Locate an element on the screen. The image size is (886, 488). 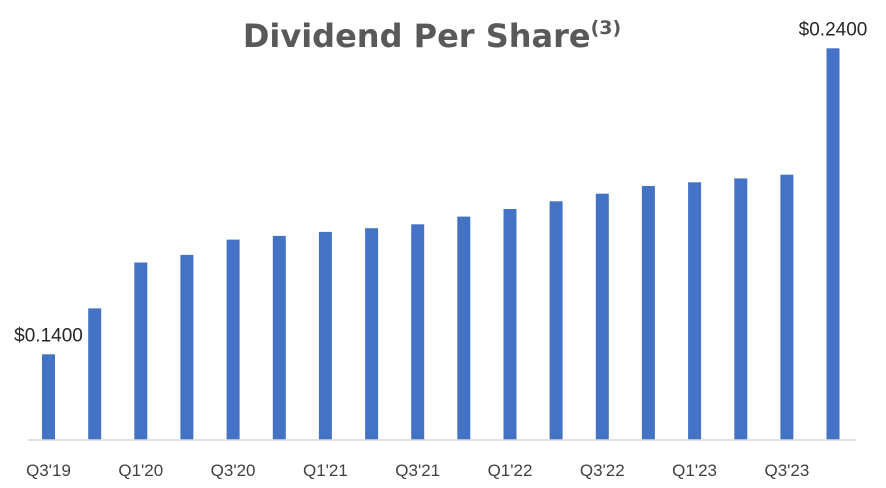
x-tick-label: Q3'20 is located at coordinates (233, 470).